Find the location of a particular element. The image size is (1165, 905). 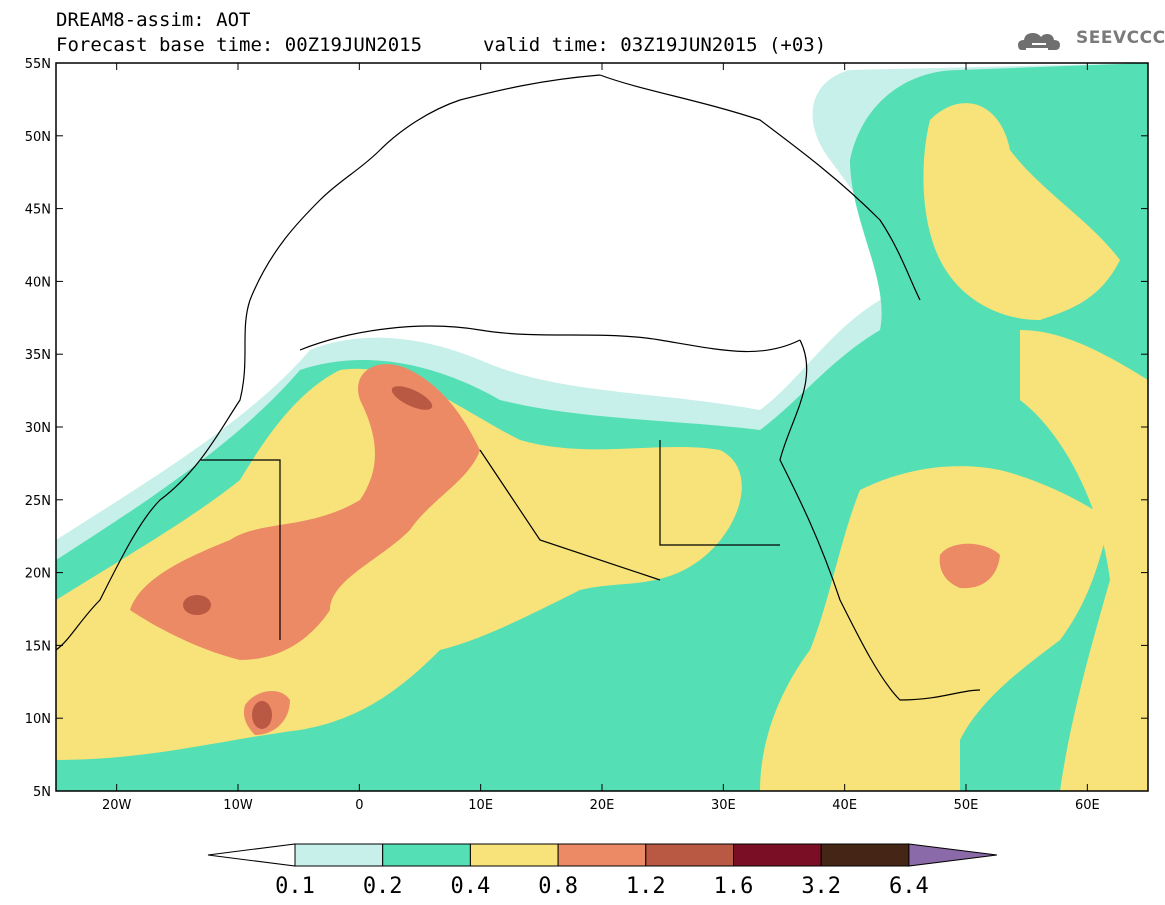

lat-label: 30N is located at coordinates (38, 428).